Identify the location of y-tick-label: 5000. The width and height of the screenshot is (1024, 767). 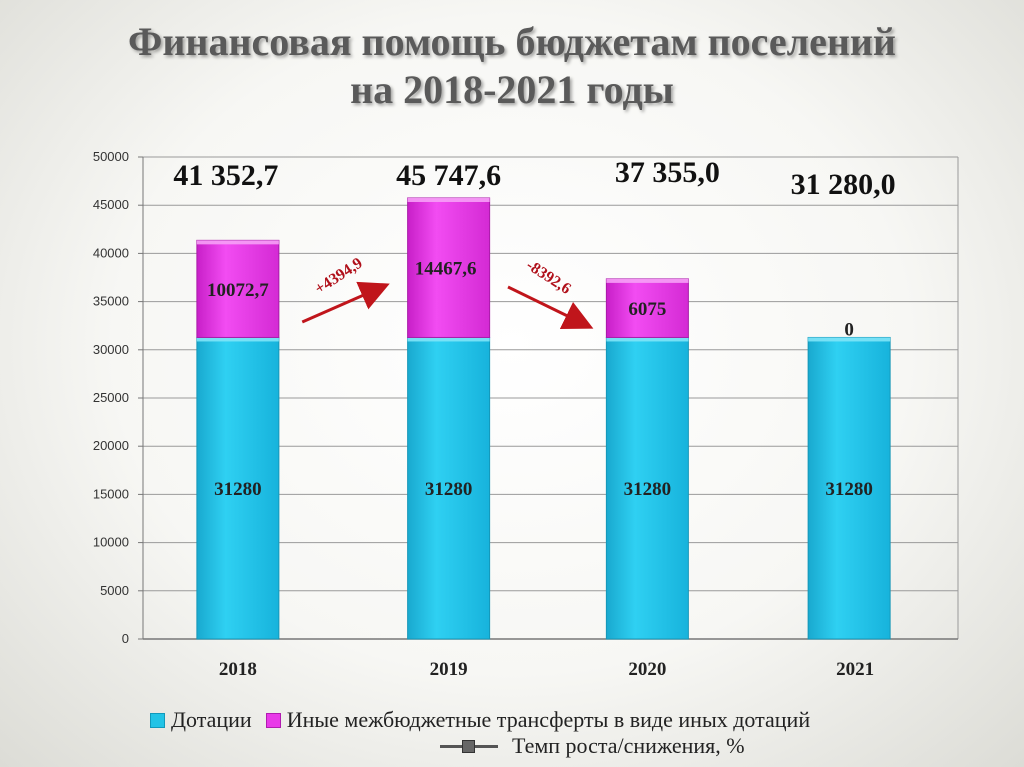
(114, 590).